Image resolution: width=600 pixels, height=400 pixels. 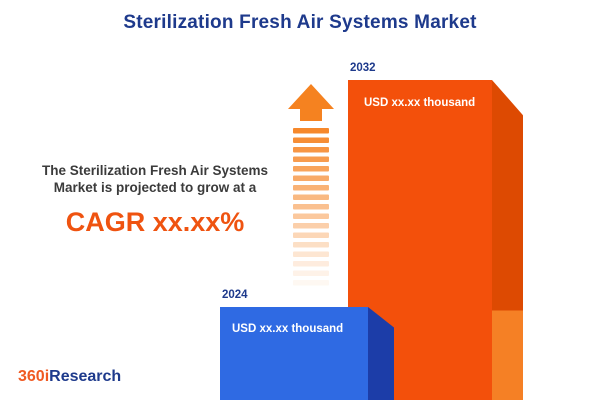 I want to click on brand-logo-prefix: 360i, so click(x=34, y=376).